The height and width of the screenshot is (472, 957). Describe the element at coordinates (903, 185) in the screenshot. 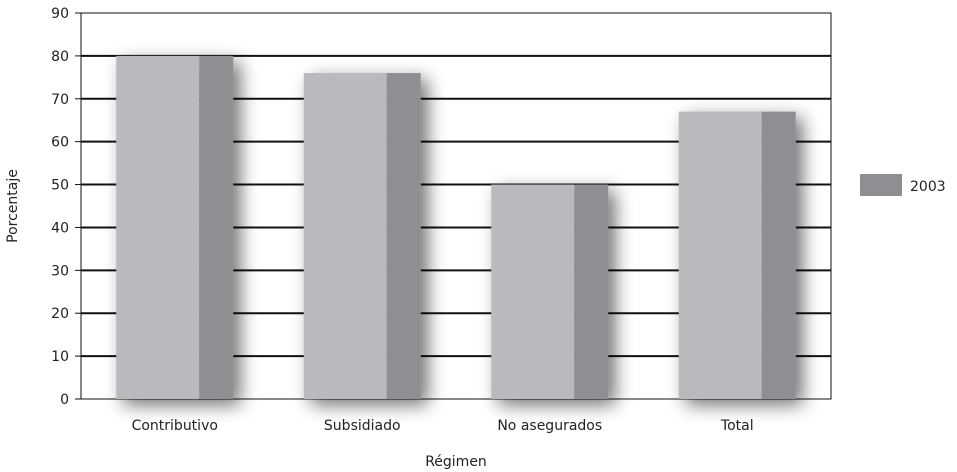

I see `legend: 2003` at that location.